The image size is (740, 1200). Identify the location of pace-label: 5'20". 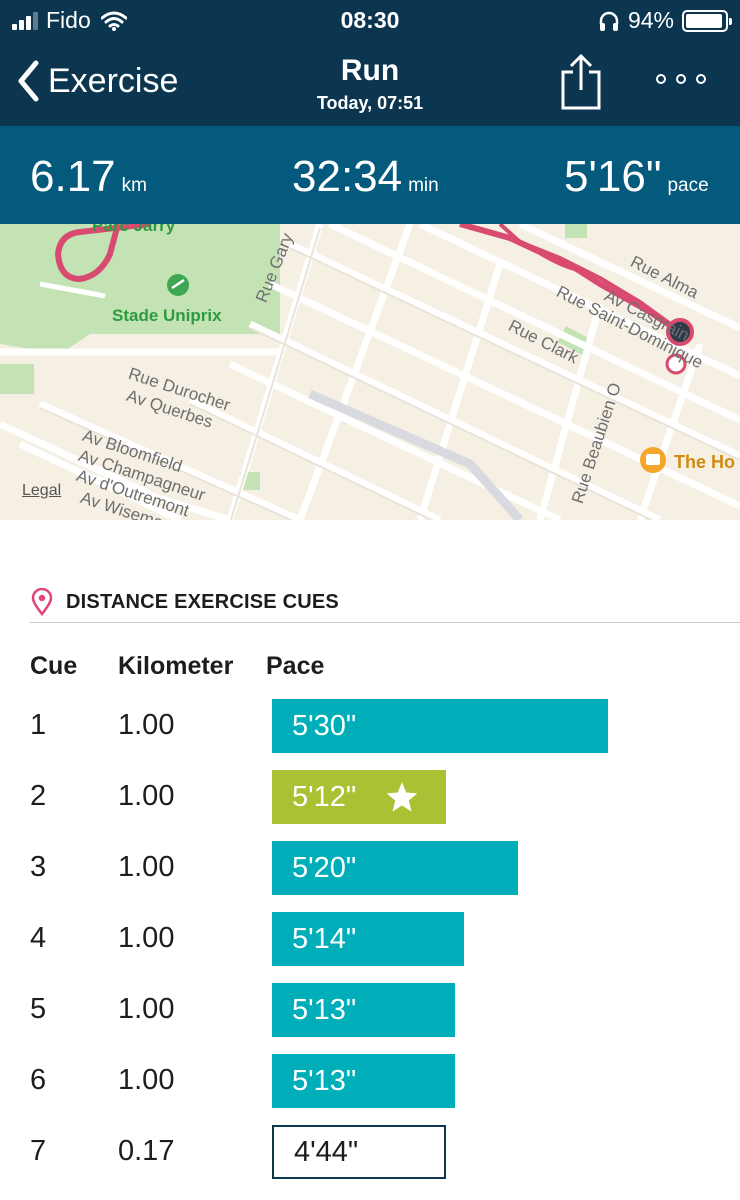
(324, 867).